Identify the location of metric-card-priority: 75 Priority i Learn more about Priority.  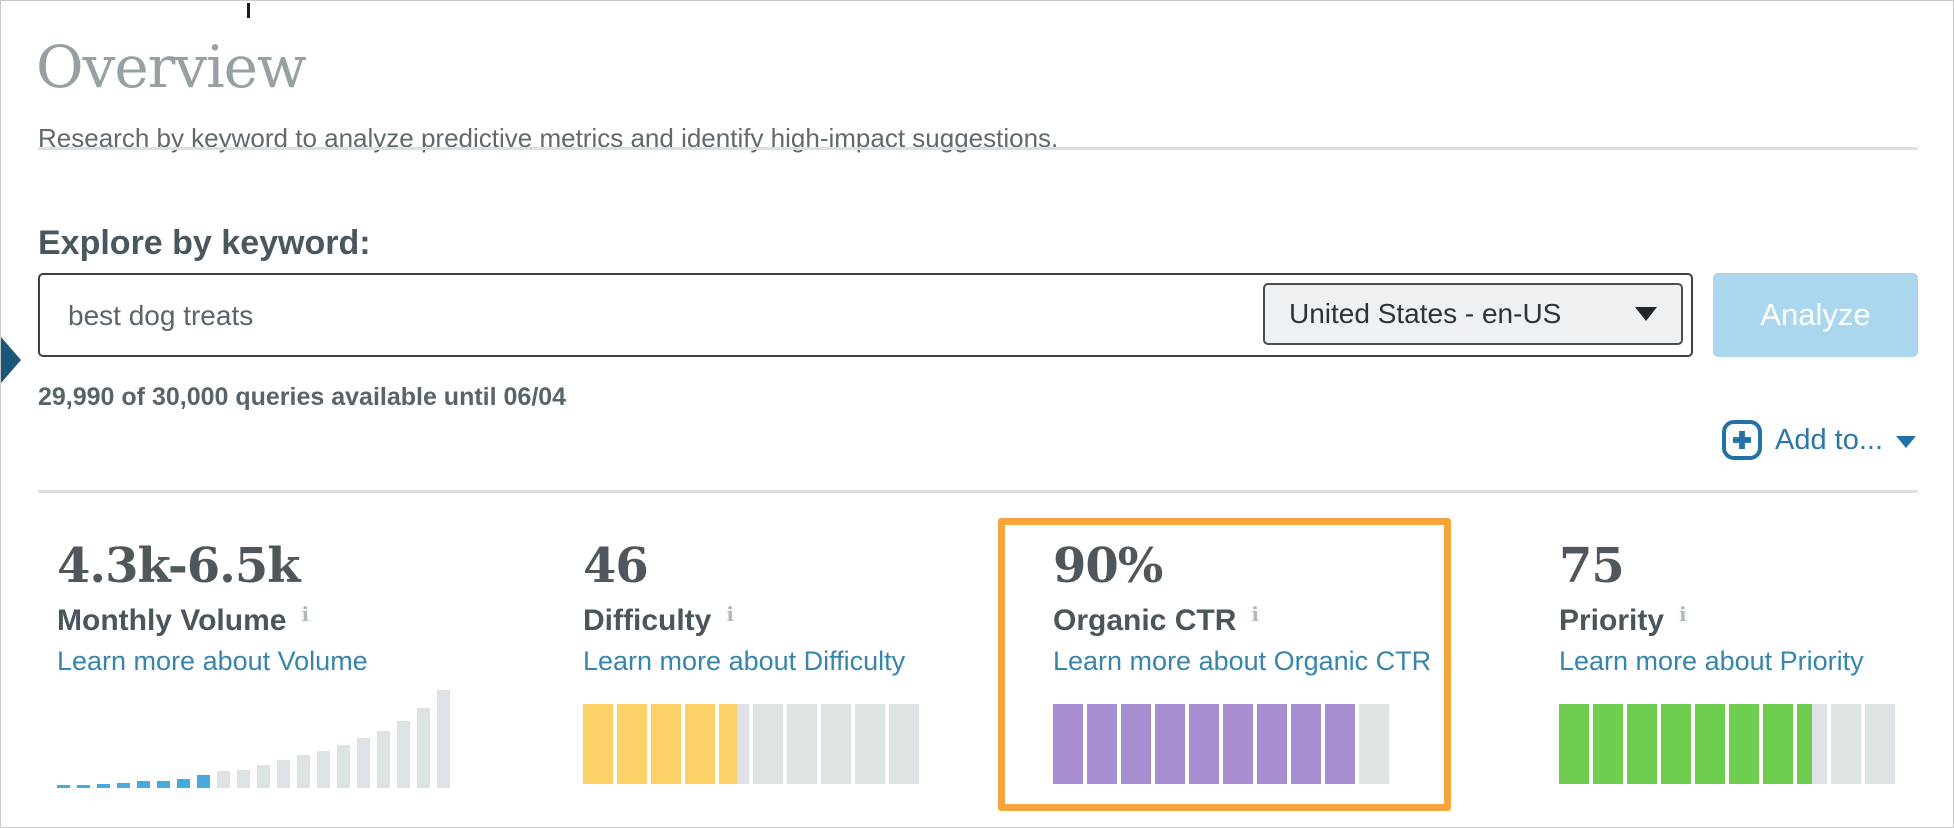
(1744, 651).